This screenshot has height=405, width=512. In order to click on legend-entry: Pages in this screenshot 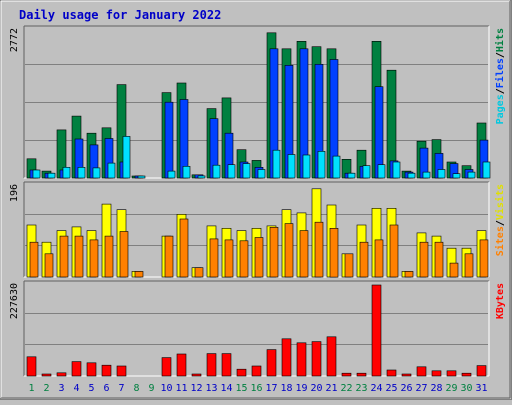, I will do `click(500, 109)`.